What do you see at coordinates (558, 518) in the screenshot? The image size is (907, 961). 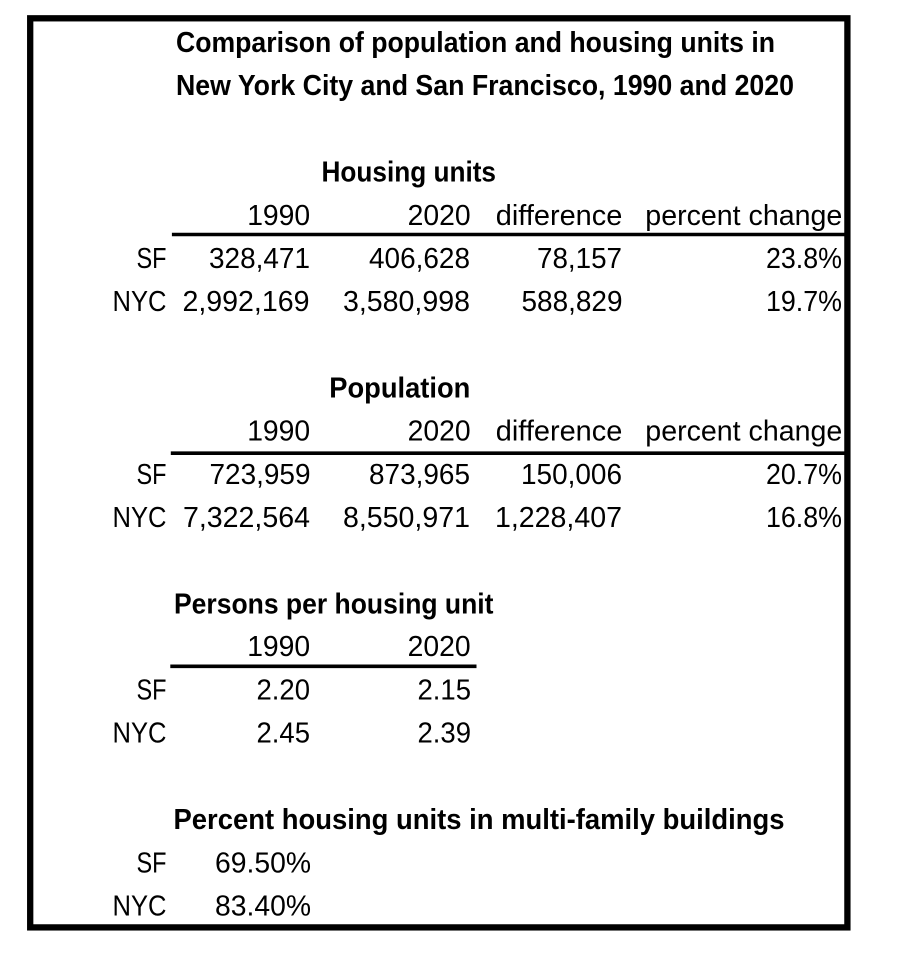 I see `svg-text: 1,228,407` at bounding box center [558, 518].